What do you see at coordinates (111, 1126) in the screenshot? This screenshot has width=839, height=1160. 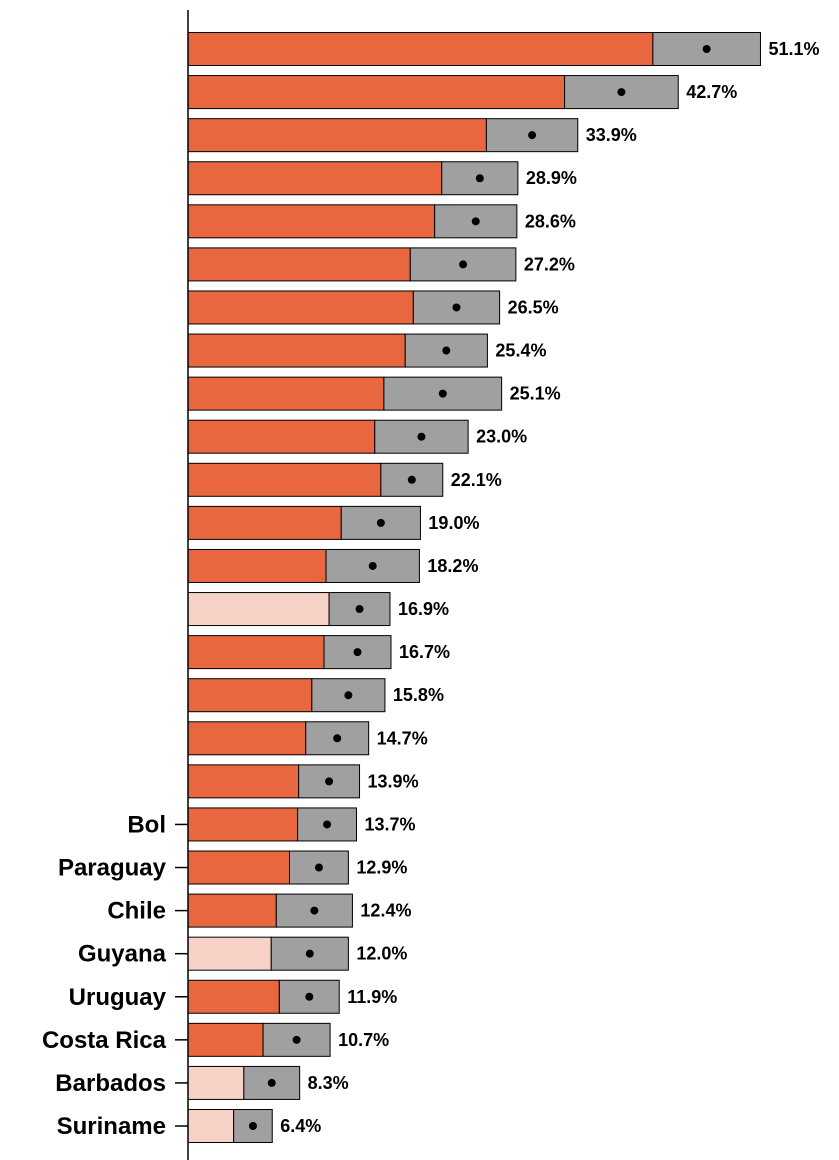 I see `category-label: Suriname` at bounding box center [111, 1126].